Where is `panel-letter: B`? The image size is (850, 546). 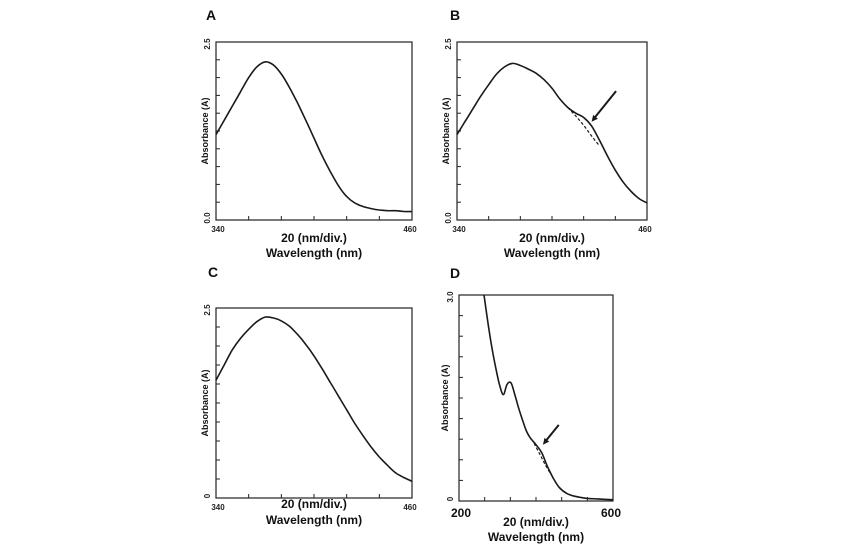 panel-letter: B is located at coordinates (455, 15).